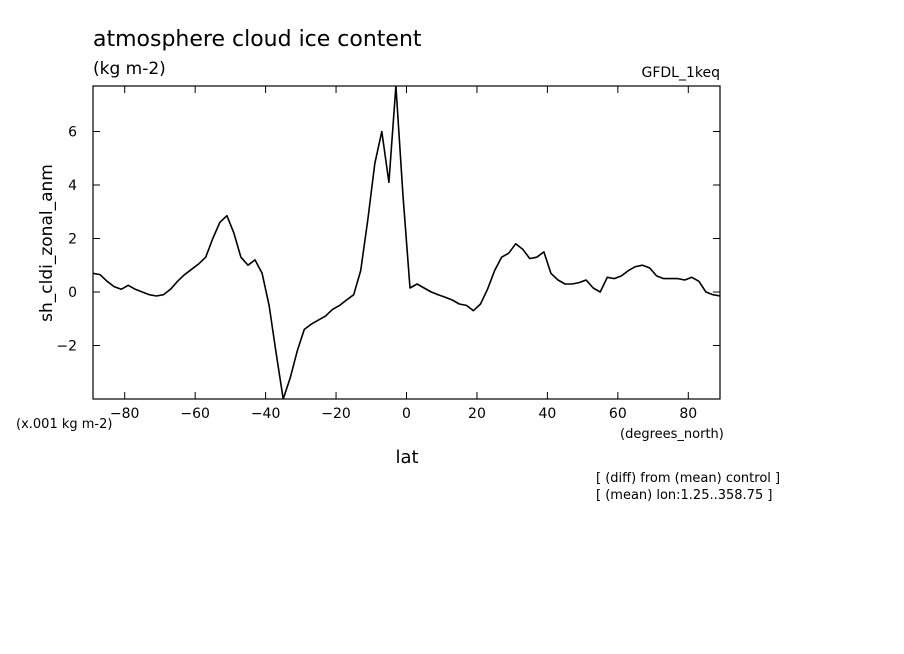 The image size is (904, 654). What do you see at coordinates (66, 346) in the screenshot?
I see `y-tick-label: −2` at bounding box center [66, 346].